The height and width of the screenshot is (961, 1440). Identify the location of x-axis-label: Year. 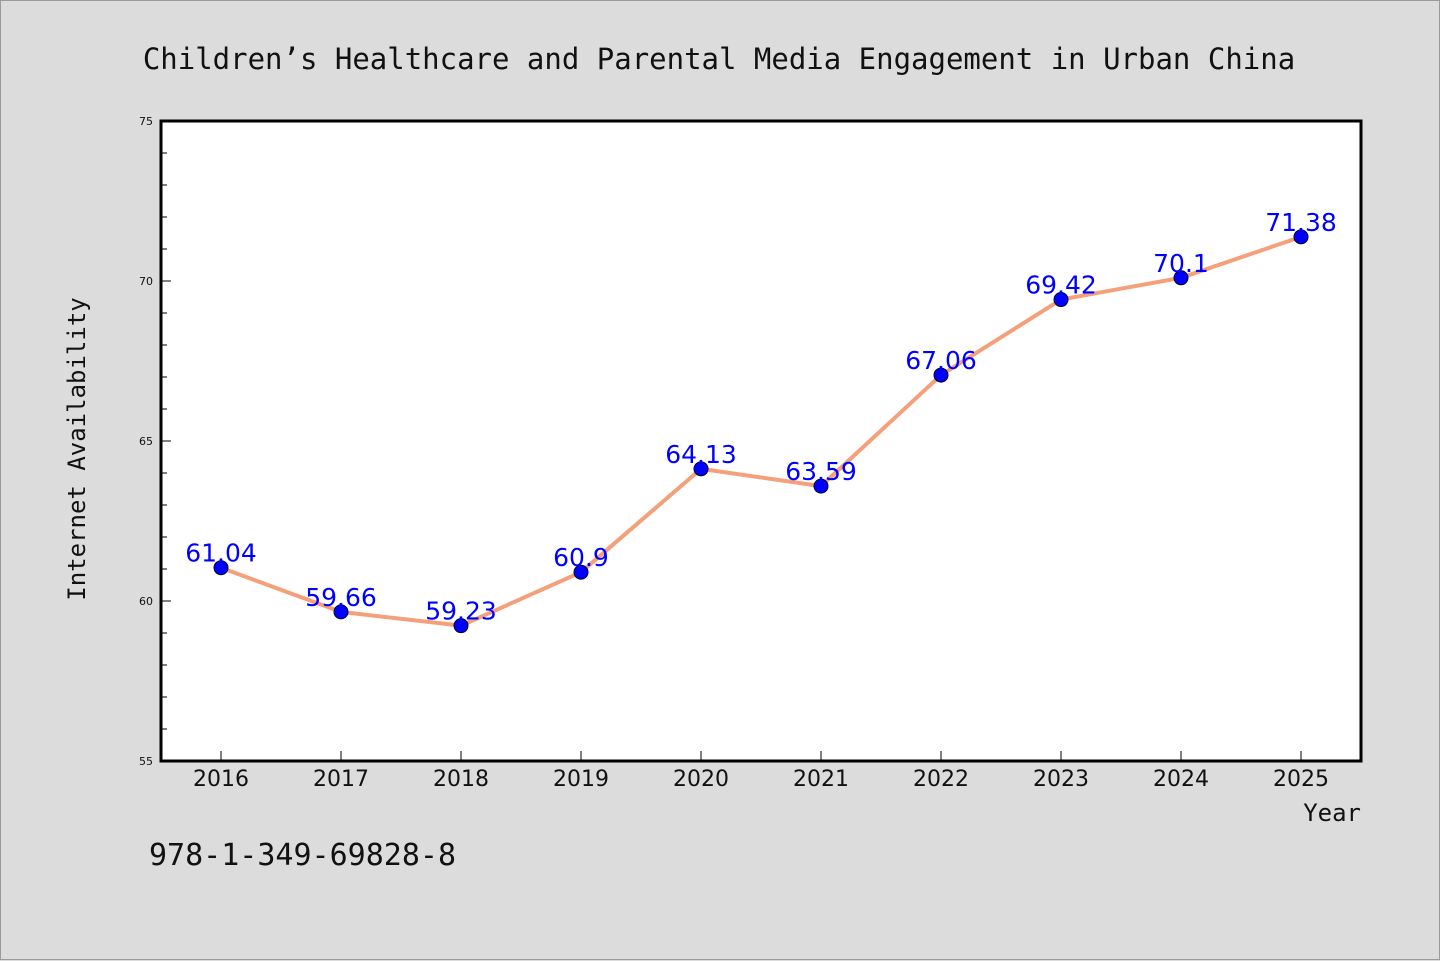
(1332, 813).